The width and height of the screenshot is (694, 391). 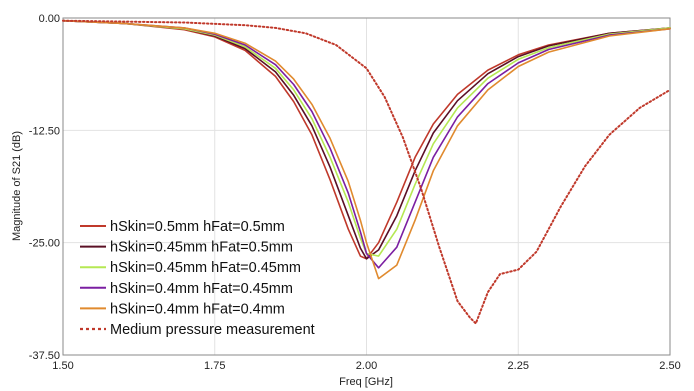 What do you see at coordinates (205, 268) in the screenshot?
I see `legend-label-3: hSkin=0.45mm hFat=0.45mm` at bounding box center [205, 268].